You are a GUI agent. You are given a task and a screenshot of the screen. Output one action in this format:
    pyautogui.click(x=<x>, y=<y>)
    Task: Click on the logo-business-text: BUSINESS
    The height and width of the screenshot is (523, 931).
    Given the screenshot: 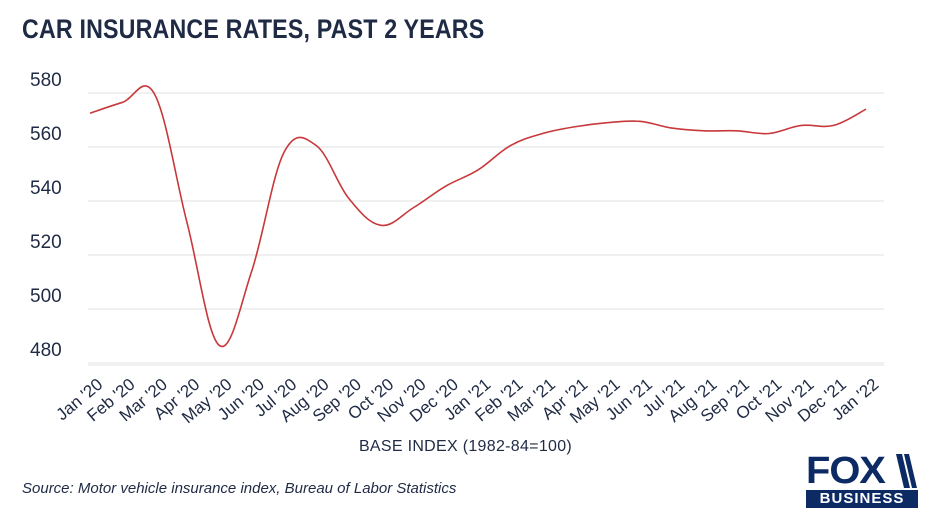 What is the action you would take?
    pyautogui.click(x=862, y=499)
    